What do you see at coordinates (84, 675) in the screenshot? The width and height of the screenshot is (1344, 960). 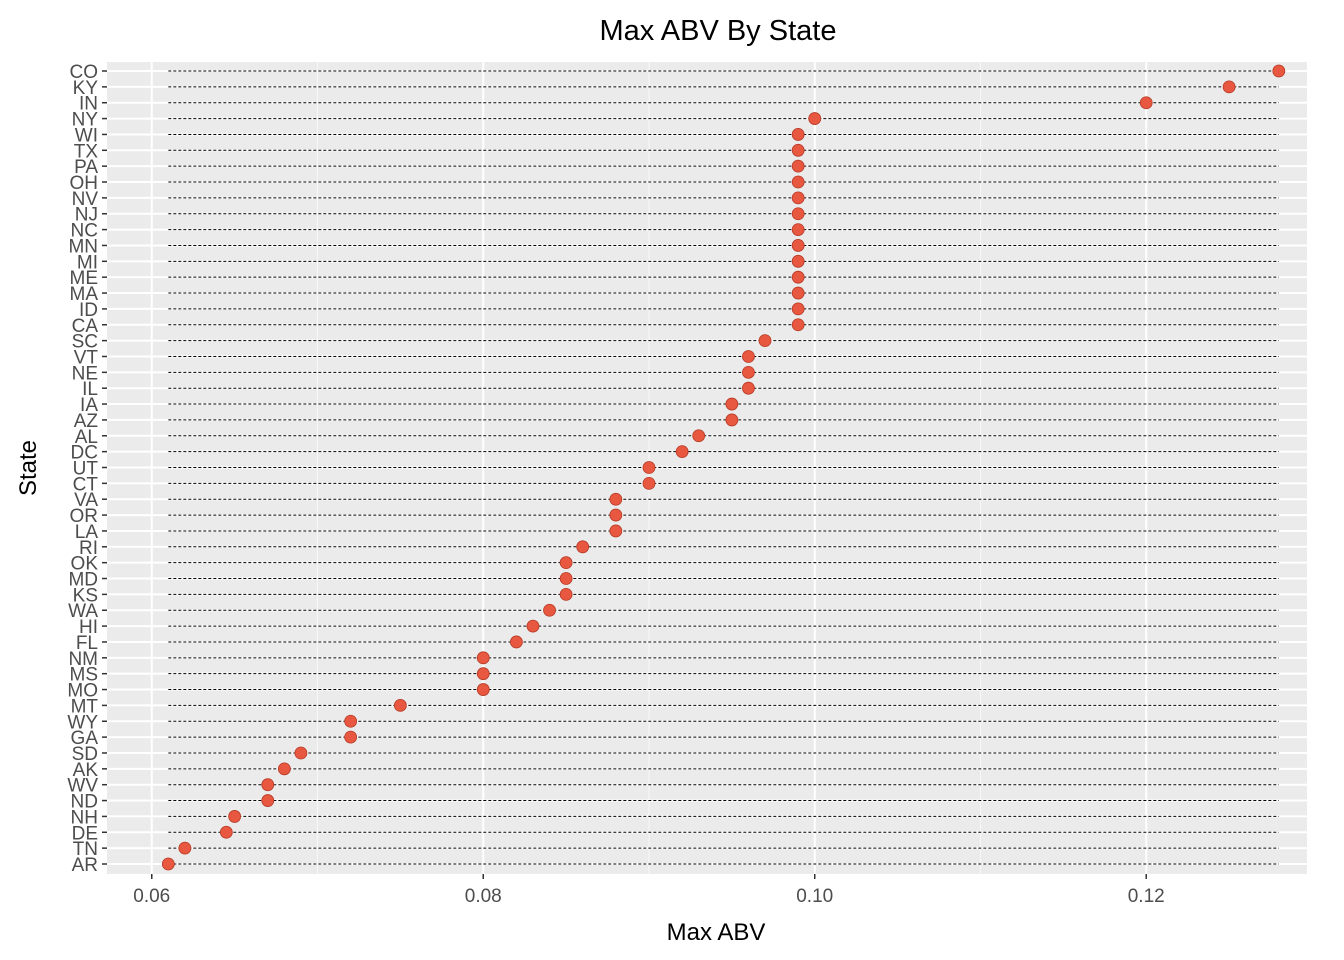 I see `y-tick-label: MS` at bounding box center [84, 675].